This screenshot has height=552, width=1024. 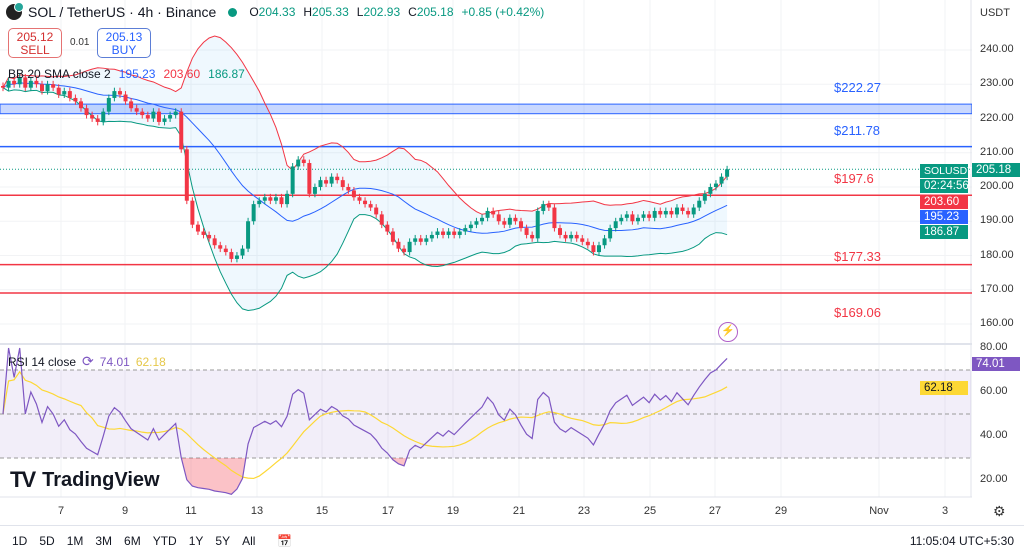 What do you see at coordinates (164, 541) in the screenshot?
I see `range-button-ytd: YTD` at bounding box center [164, 541].